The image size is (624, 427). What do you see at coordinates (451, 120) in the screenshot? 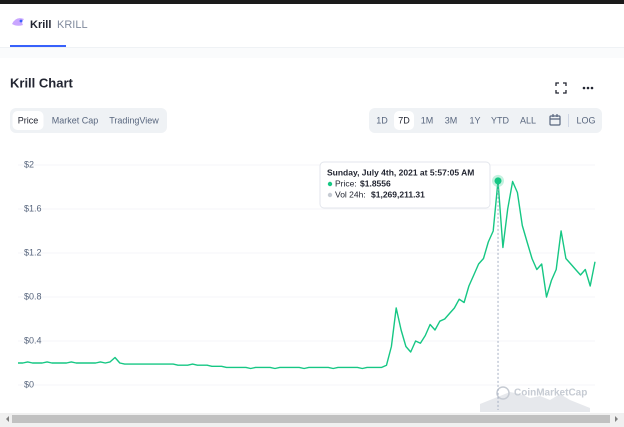
I see `range-button: 3M` at bounding box center [451, 120].